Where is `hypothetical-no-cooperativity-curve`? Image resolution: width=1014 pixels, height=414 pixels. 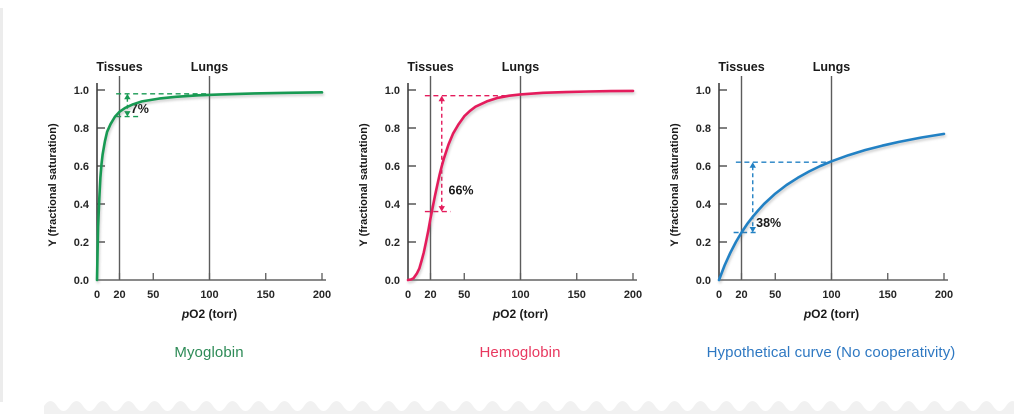 hypothetical-no-cooperativity-curve is located at coordinates (831, 207).